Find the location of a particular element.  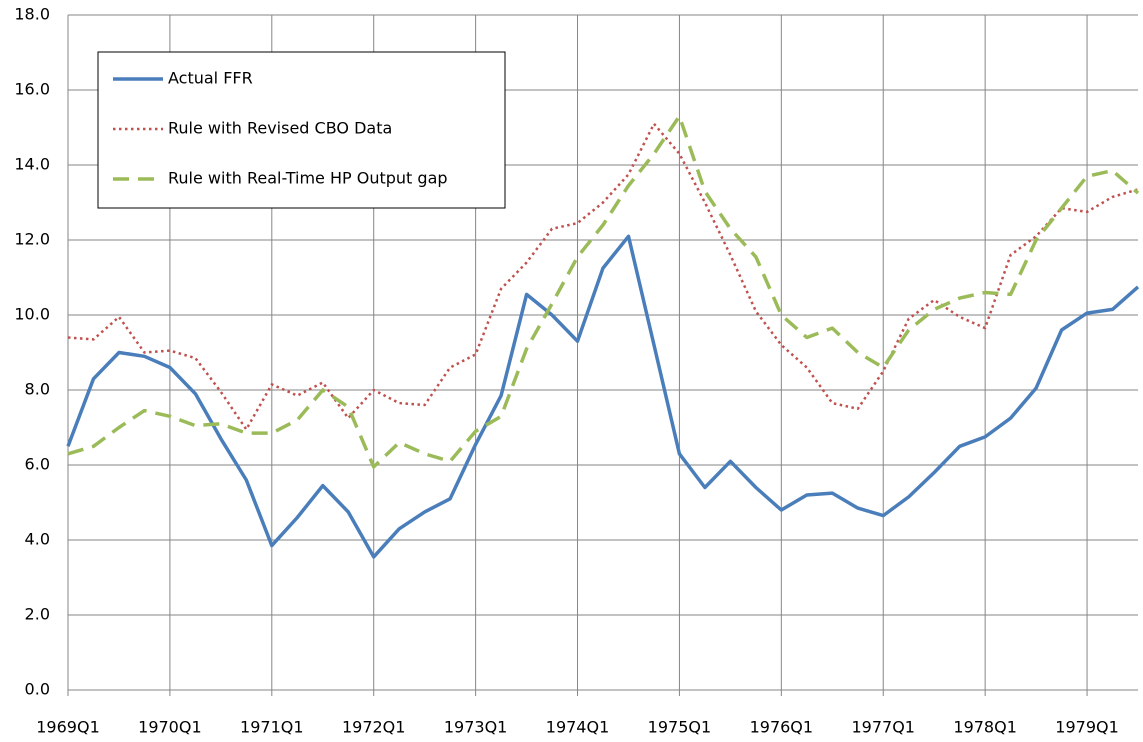

x-tick-label: 1972Q1 is located at coordinates (374, 727).